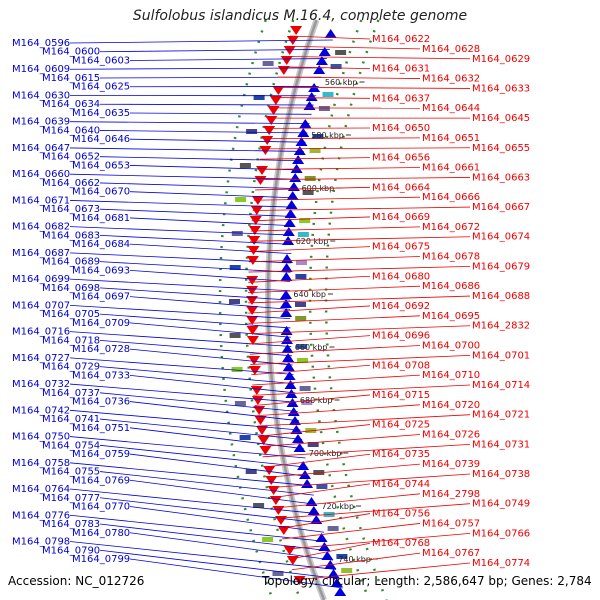 The width and height of the screenshot is (600, 600). What do you see at coordinates (309, 294) in the screenshot?
I see `kbp-tick-label: 640 kbp` at bounding box center [309, 294].